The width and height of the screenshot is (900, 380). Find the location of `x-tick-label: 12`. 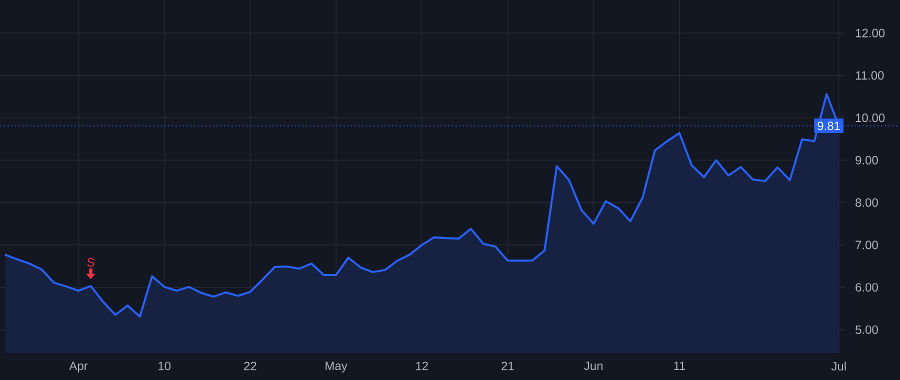

x-tick-label: 12 is located at coordinates (422, 366).